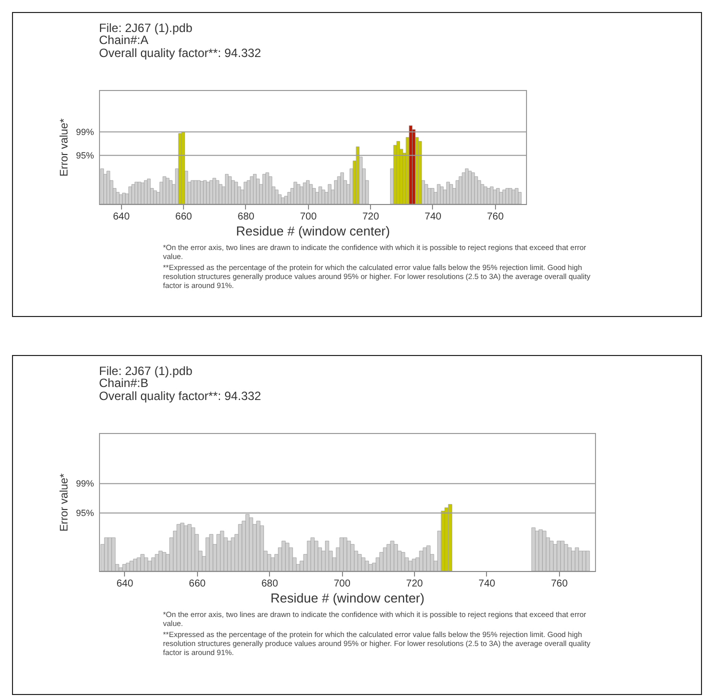  I want to click on text: 99%, so click(85, 131).